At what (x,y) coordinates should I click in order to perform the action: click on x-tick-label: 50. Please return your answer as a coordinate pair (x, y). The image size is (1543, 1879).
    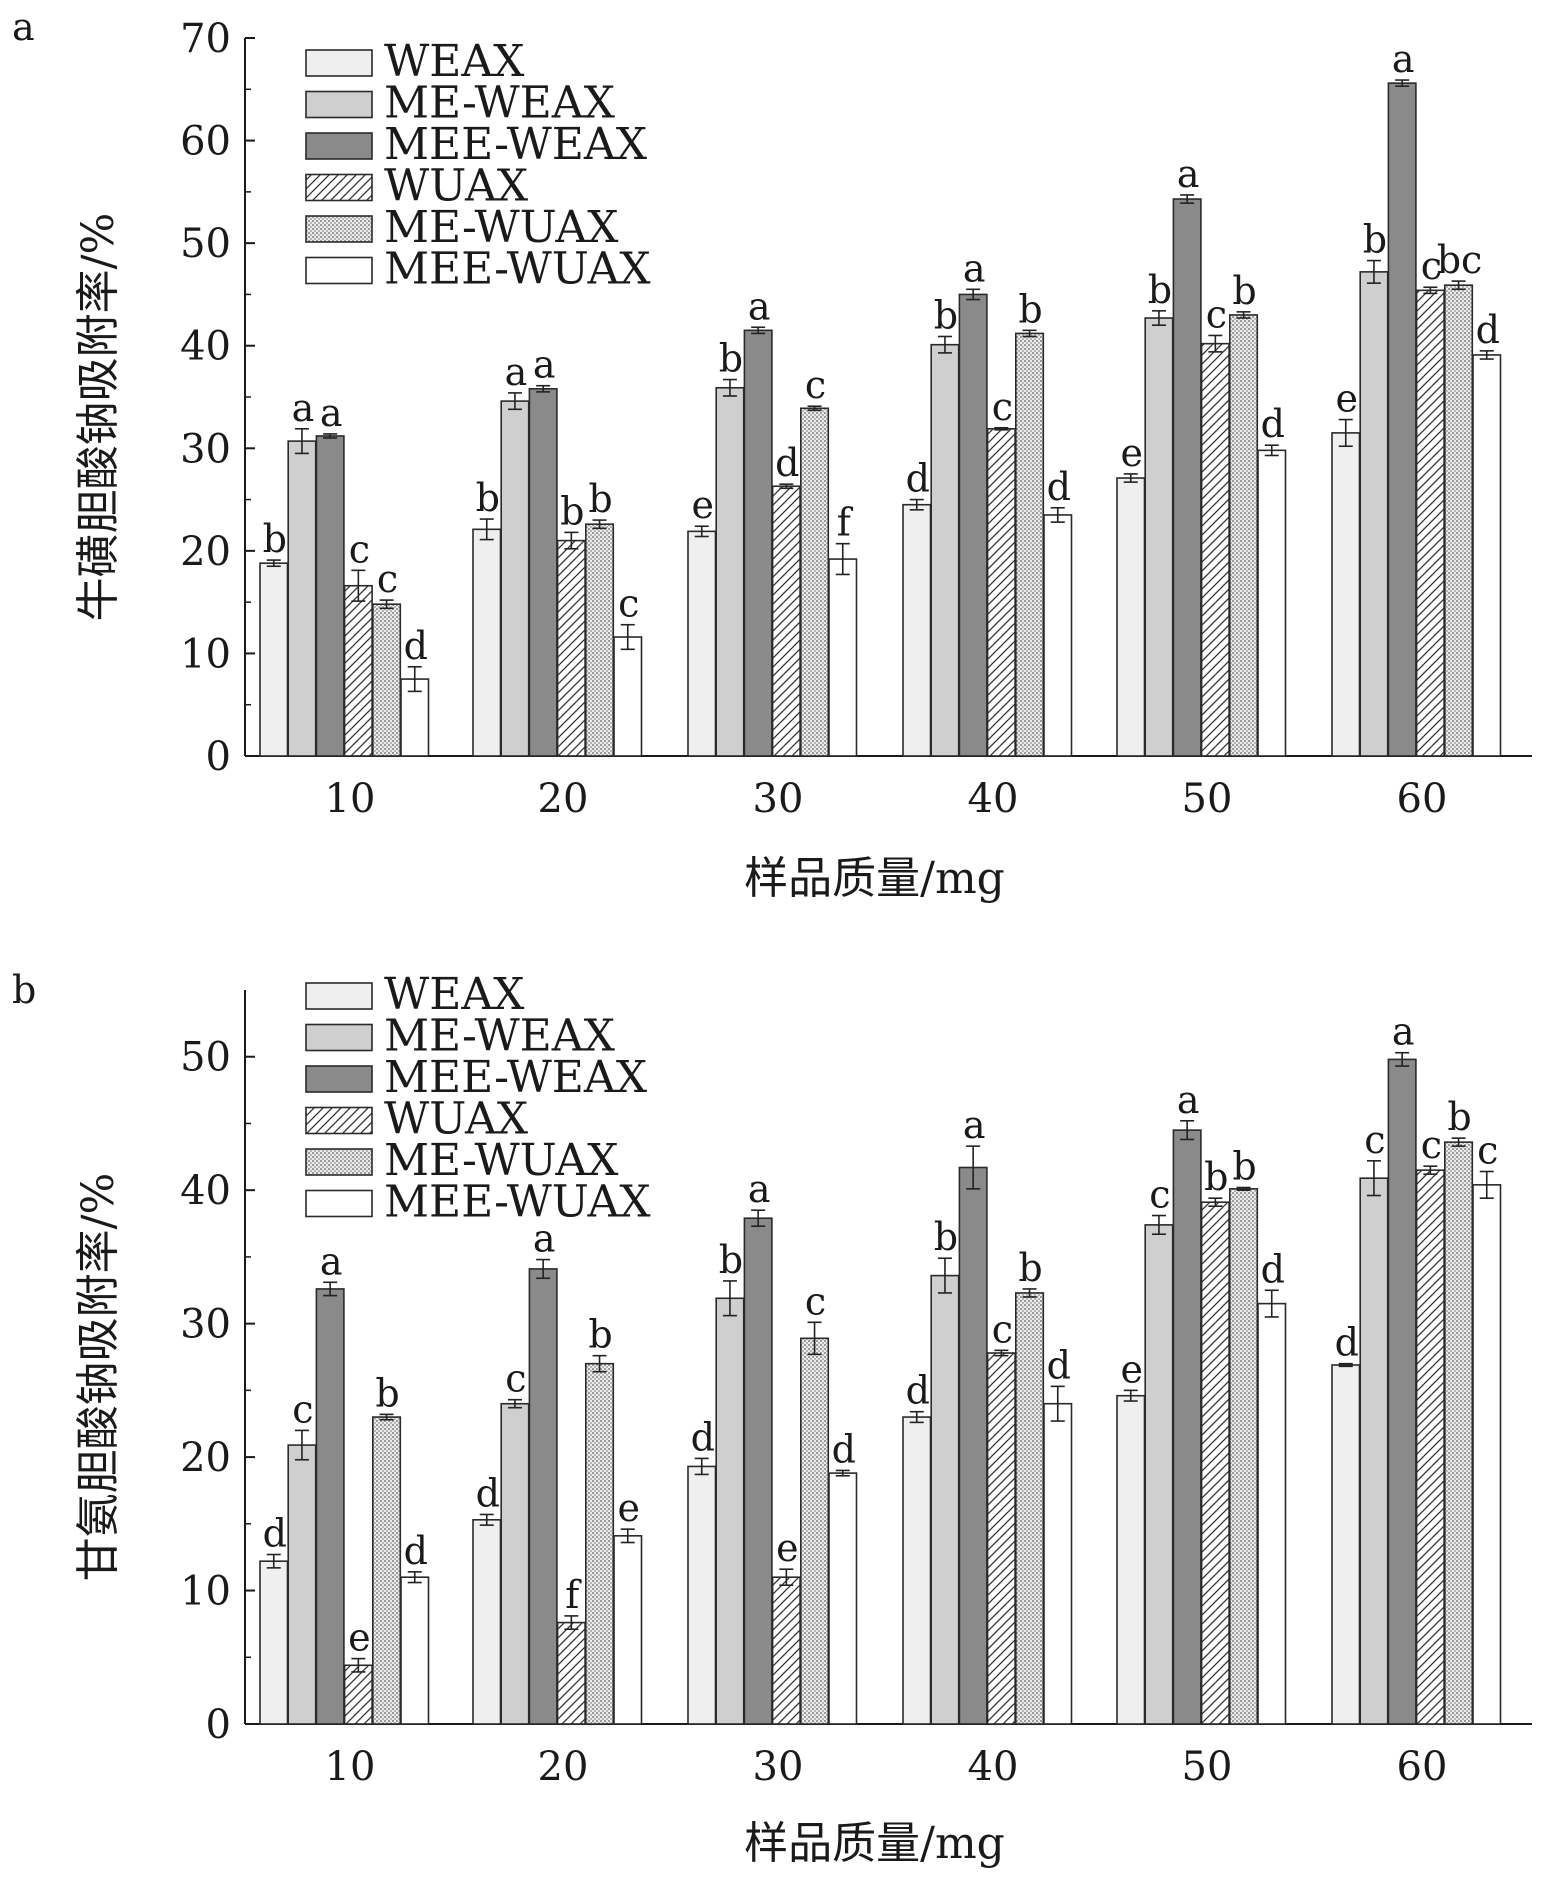
    Looking at the image, I should click on (1207, 799).